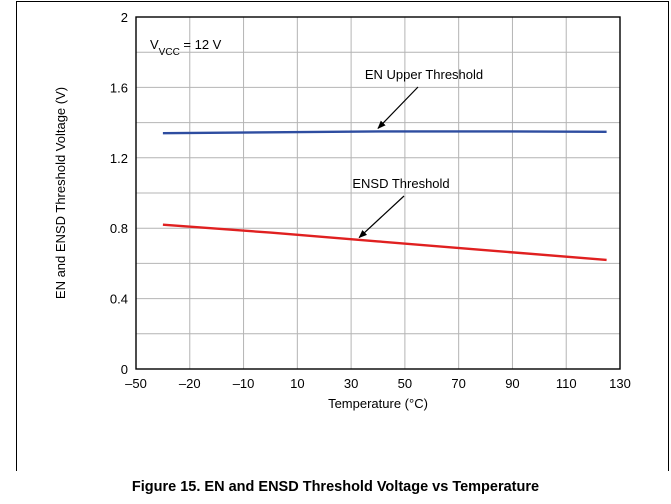 This screenshot has height=504, width=671. I want to click on x-tick-label: 130, so click(620, 383).